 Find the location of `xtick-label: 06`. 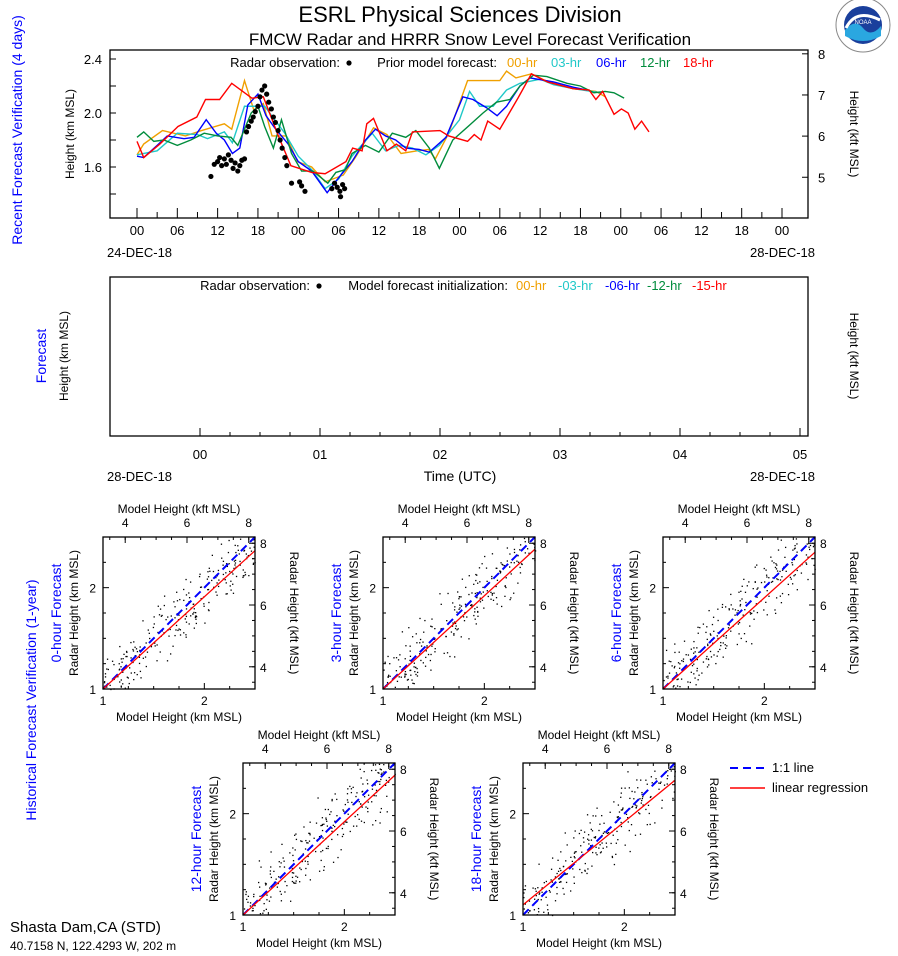

xtick-label: 06 is located at coordinates (338, 230).